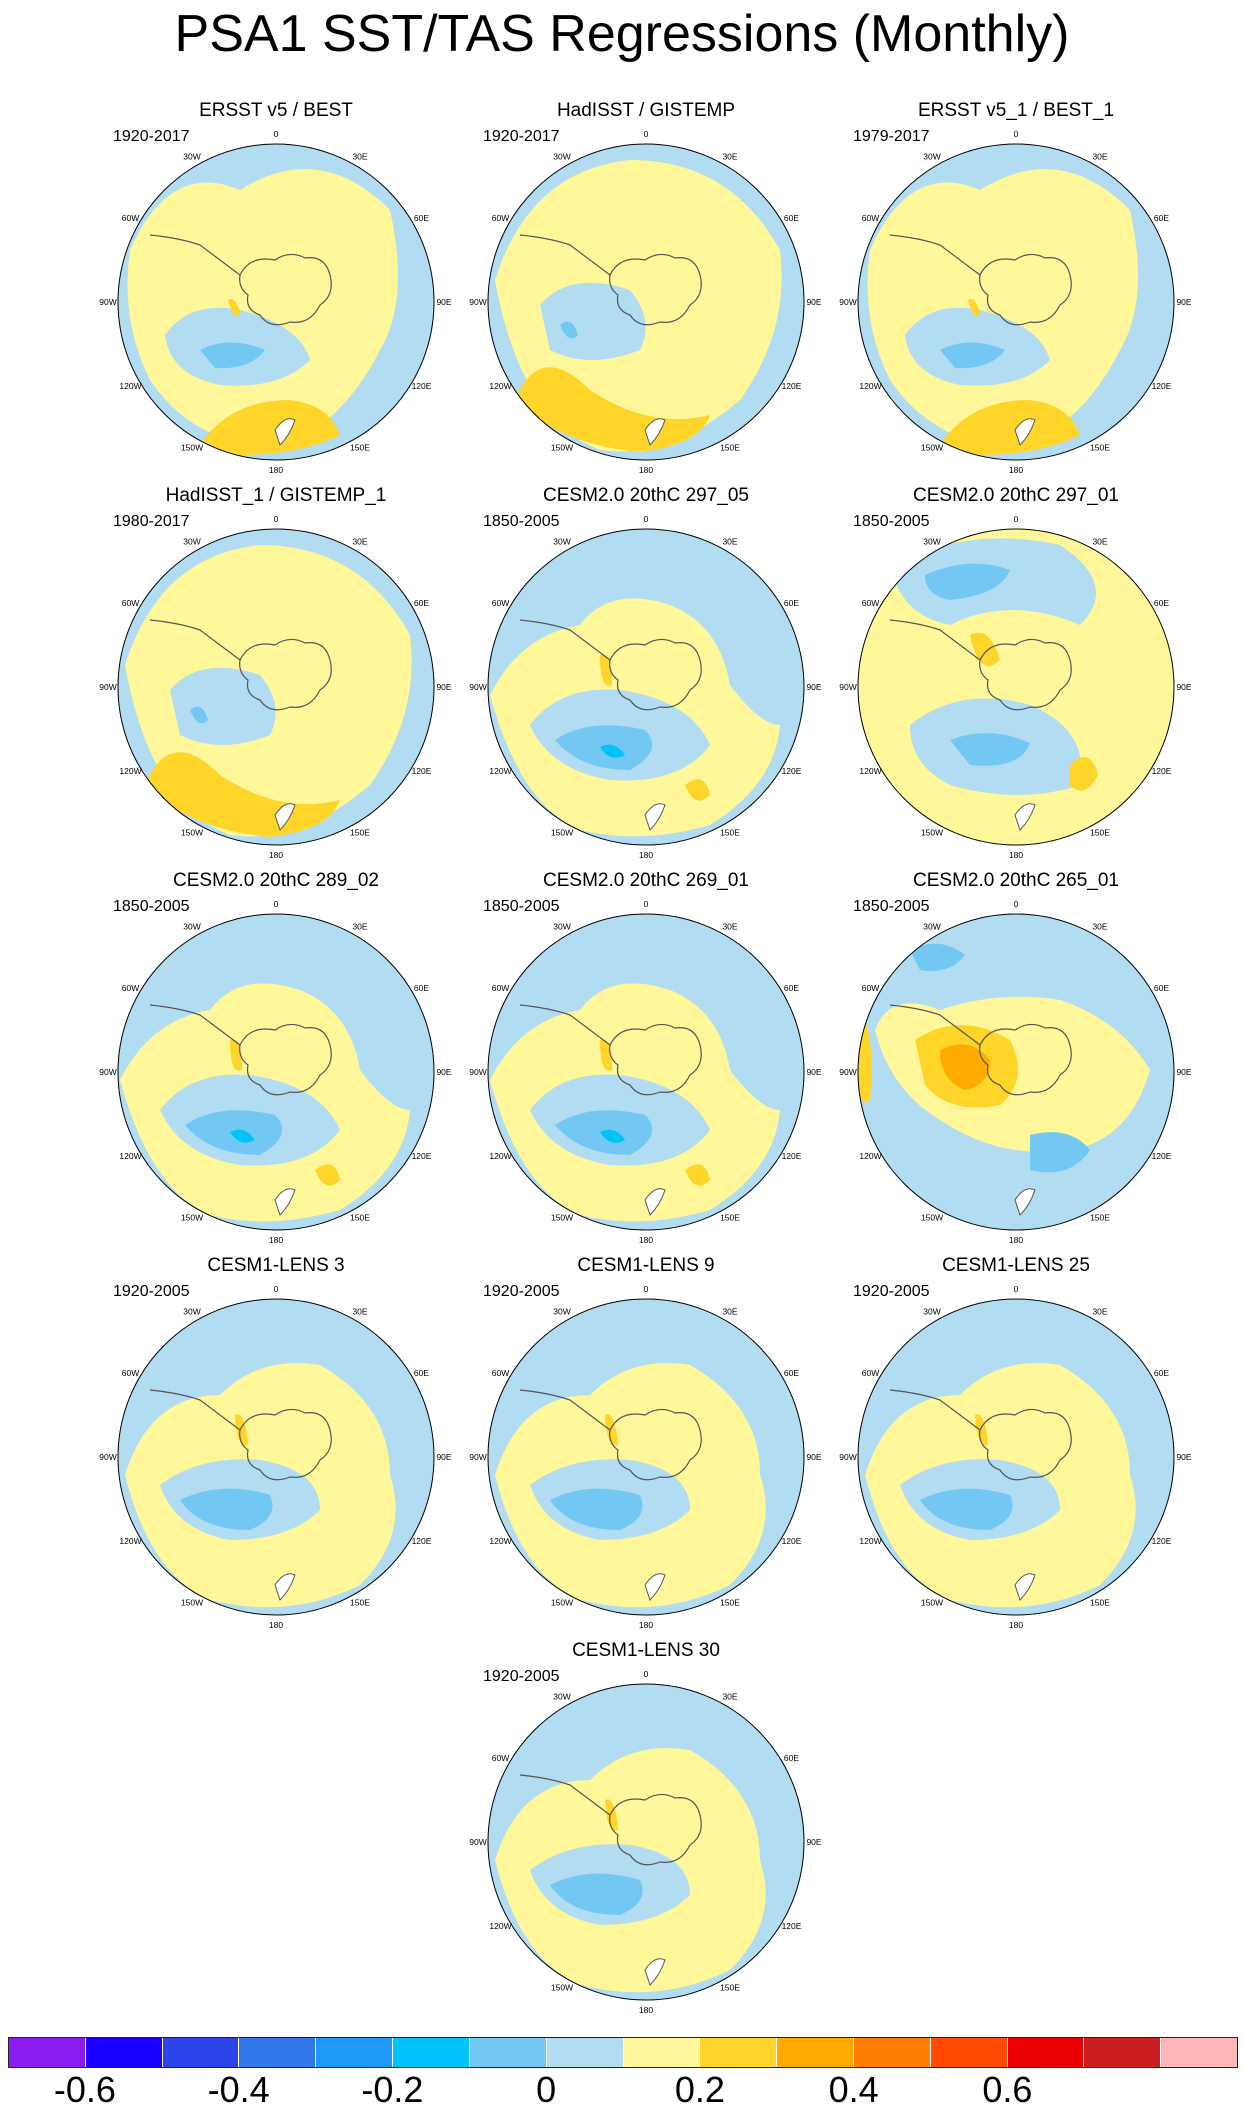  What do you see at coordinates (151, 1291) in the screenshot?
I see `panel-years: 1920-2005` at bounding box center [151, 1291].